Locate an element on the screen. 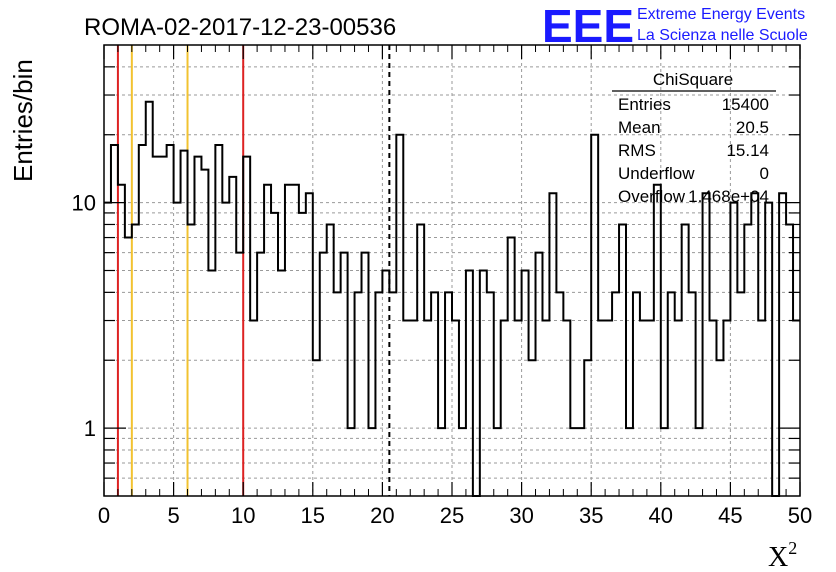 Image resolution: width=836 pixels, height=572 pixels. stats-label: RMS is located at coordinates (637, 150).